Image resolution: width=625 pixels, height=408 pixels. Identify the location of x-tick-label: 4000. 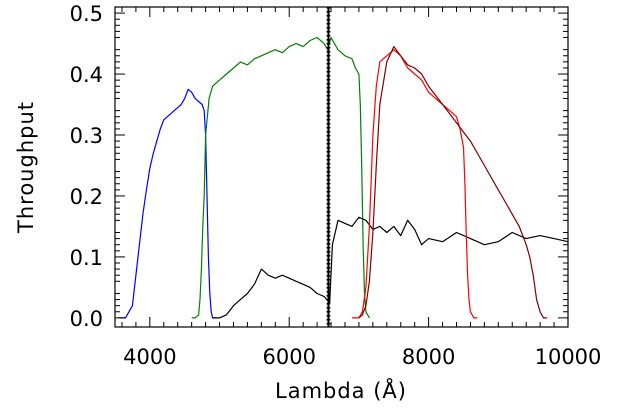
(149, 357).